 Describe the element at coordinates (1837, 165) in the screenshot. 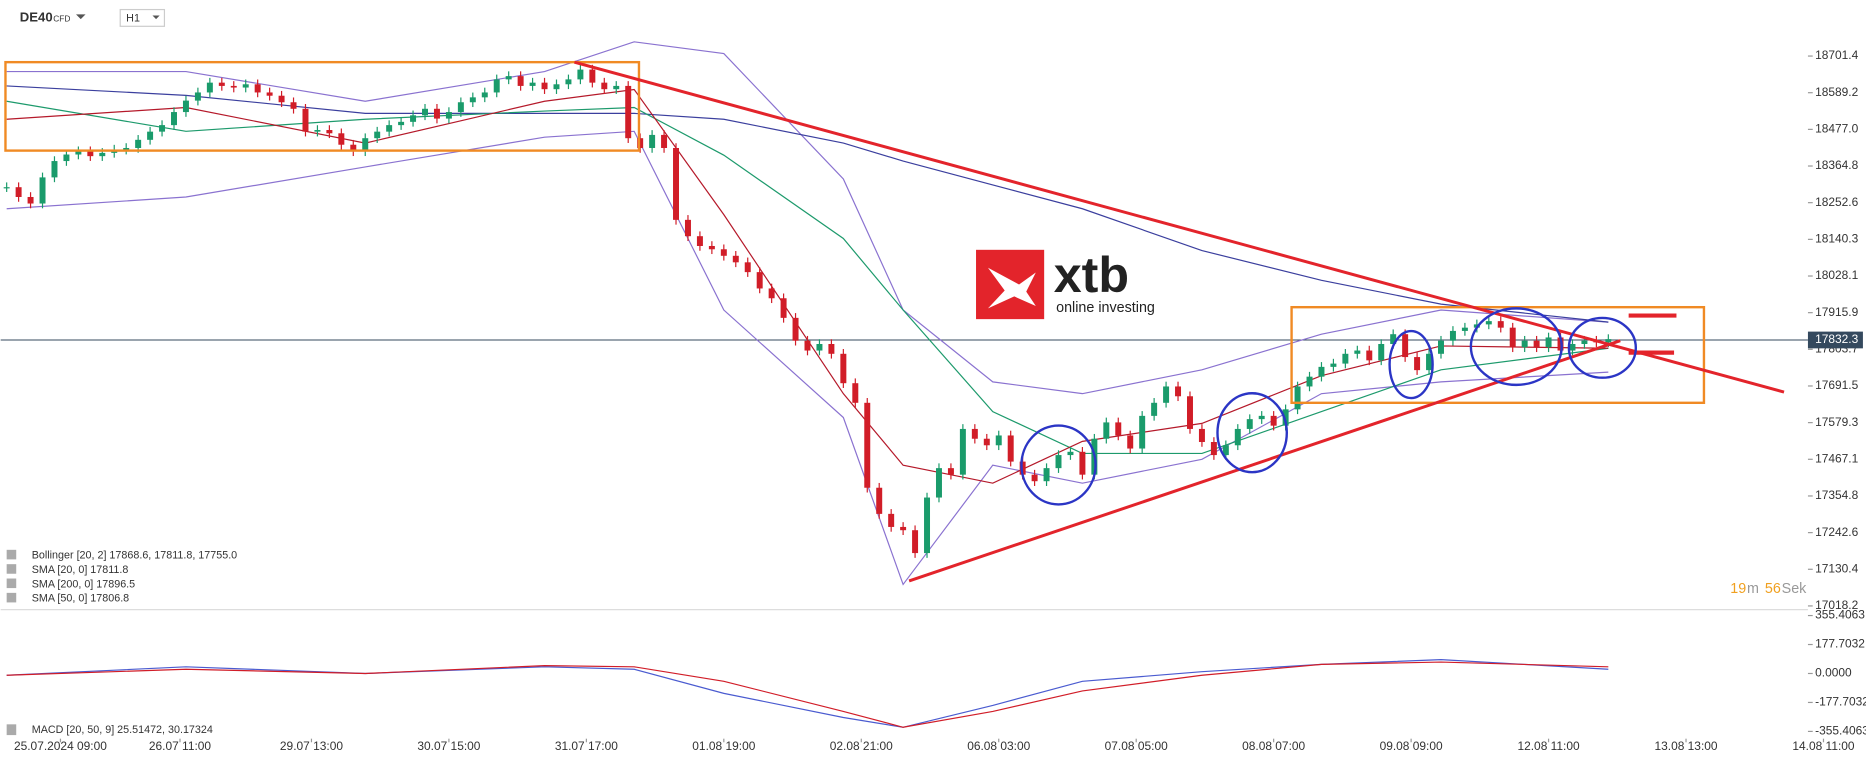

I see `y-tick-label: 18364.8` at that location.